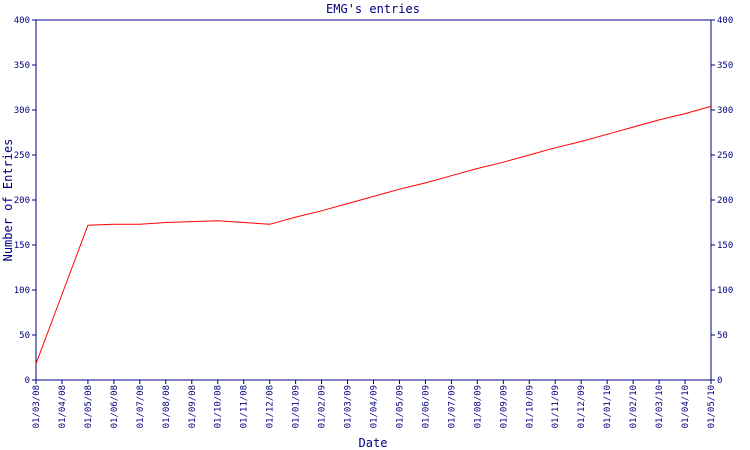  What do you see at coordinates (725, 291) in the screenshot?
I see `y2-tick-label: 100` at bounding box center [725, 291].